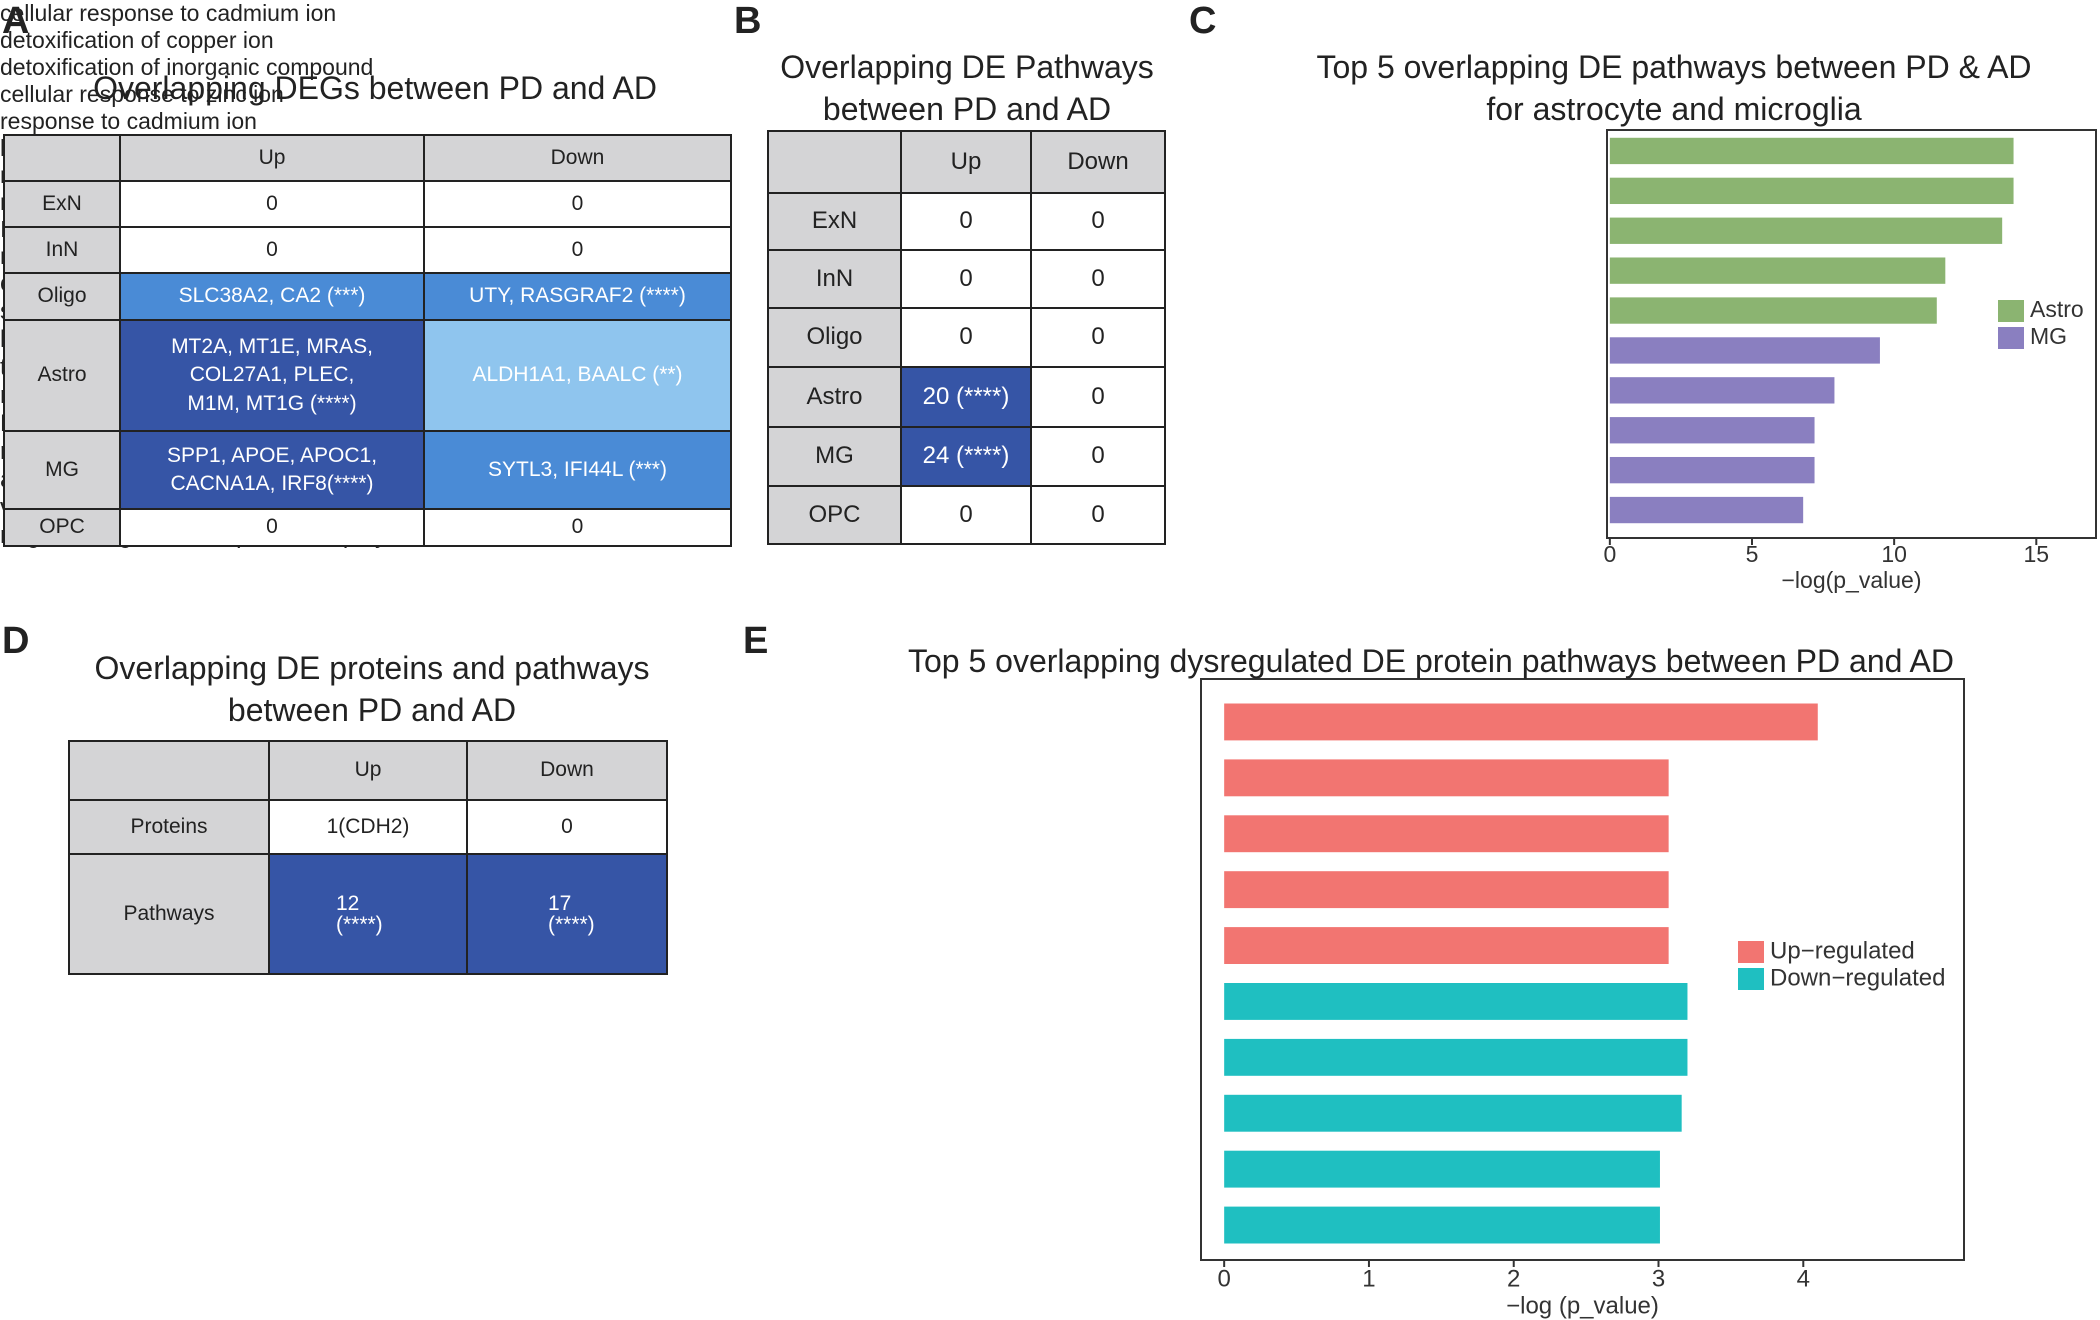 This screenshot has height=1320, width=2100. What do you see at coordinates (16, 641) in the screenshot?
I see `panel-label: D` at bounding box center [16, 641].